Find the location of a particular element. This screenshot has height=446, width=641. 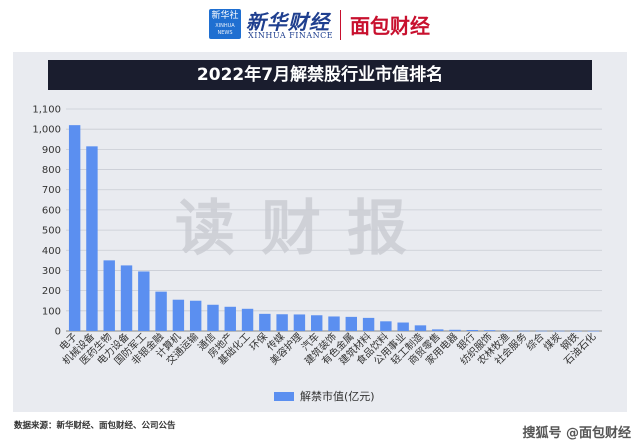

bar-农林牧渔 is located at coordinates (507, 331).